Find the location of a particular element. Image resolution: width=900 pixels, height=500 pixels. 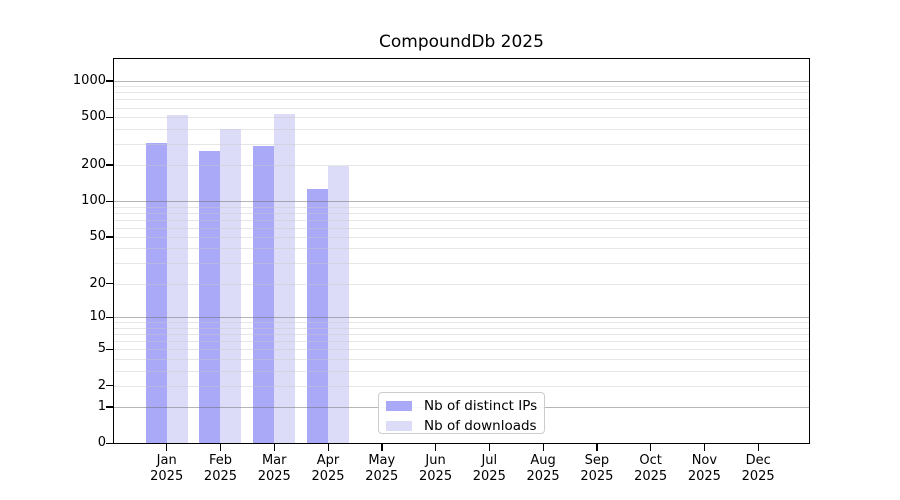

y-tick-label: 20 is located at coordinates (97, 283).